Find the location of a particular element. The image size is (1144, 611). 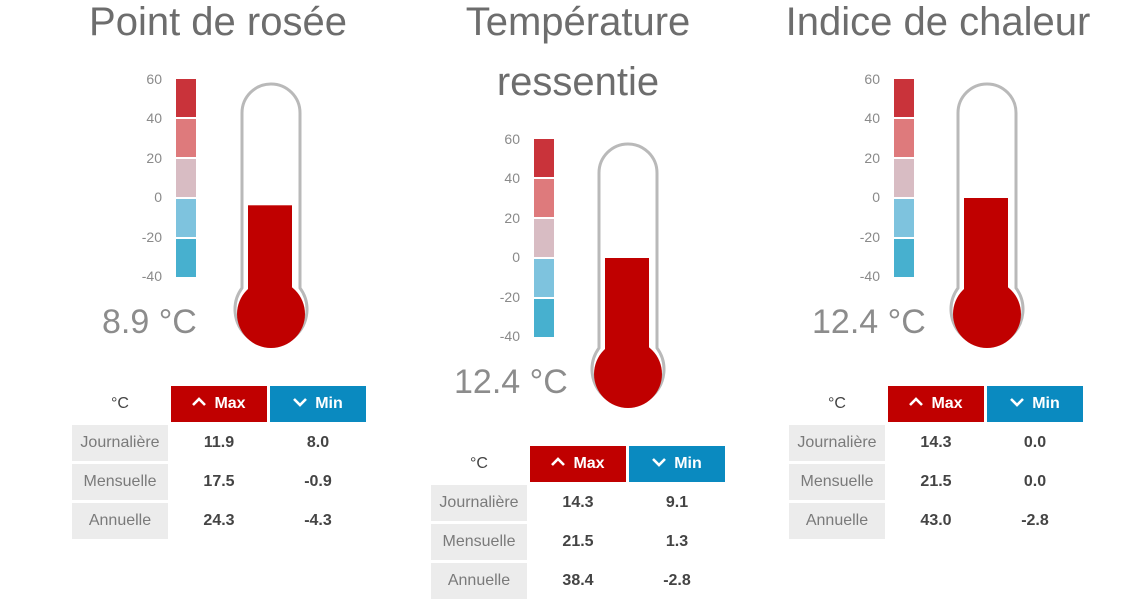

yearly-max: 38.4 is located at coordinates (578, 580).